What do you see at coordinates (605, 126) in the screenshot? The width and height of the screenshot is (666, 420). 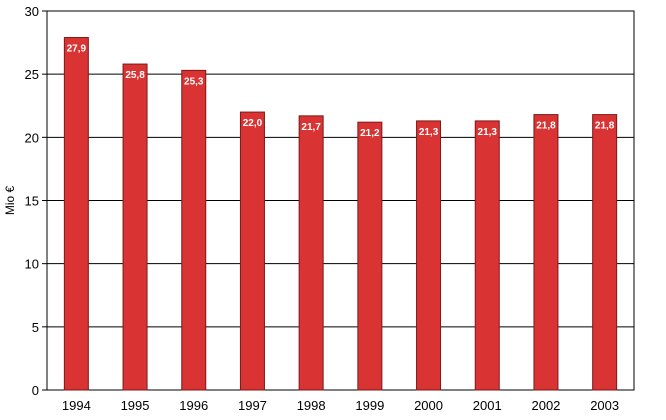 I see `data-label-2003: 21,8` at bounding box center [605, 126].